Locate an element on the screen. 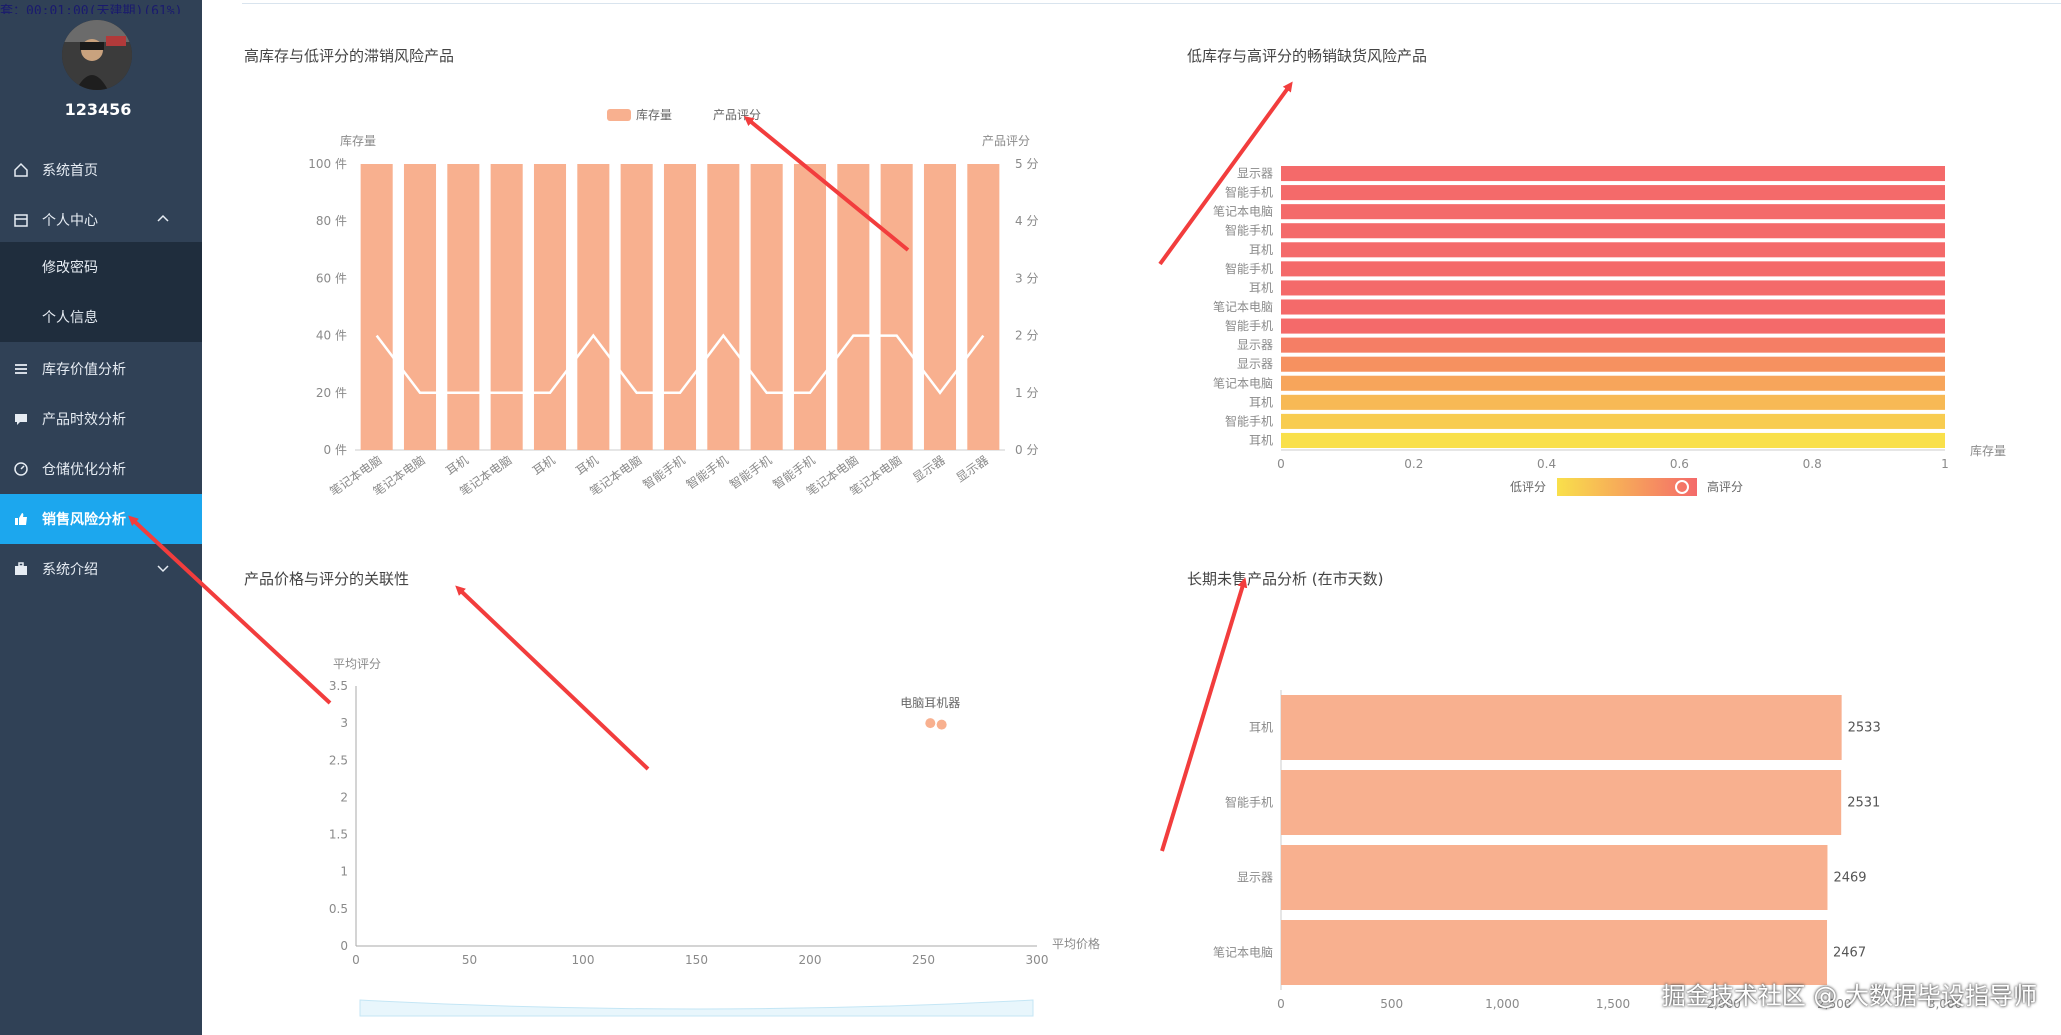 Image resolution: width=2061 pixels, height=1035 pixels. y-right-tick-label: 5 分 is located at coordinates (1026, 164).